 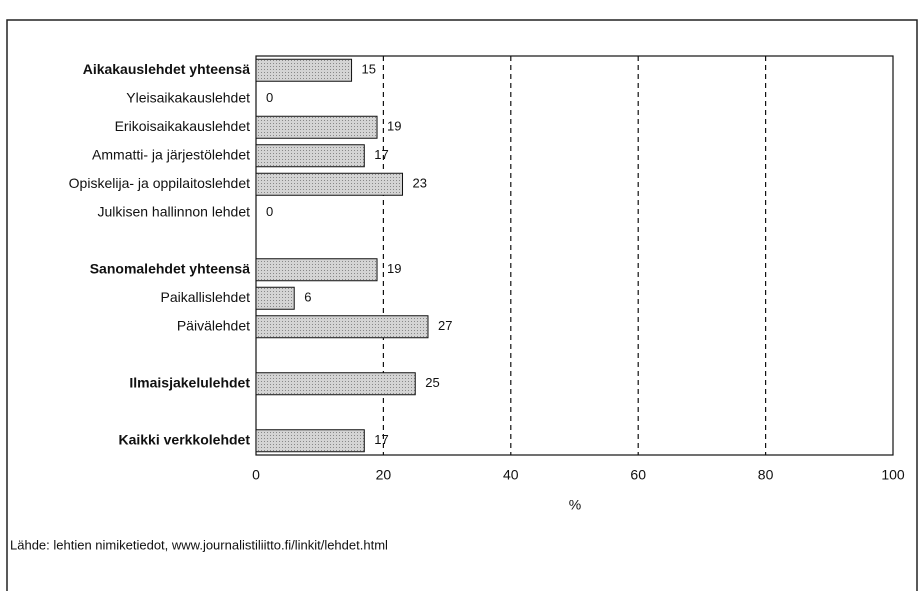 What do you see at coordinates (189, 382) in the screenshot?
I see `y-tick-label: Ilmaisjakelulehdet` at bounding box center [189, 382].